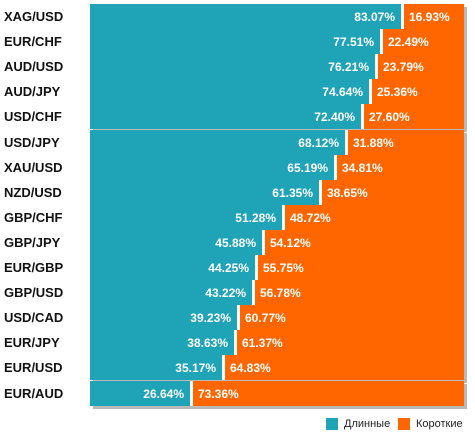 The image size is (475, 437). Describe the element at coordinates (210, 318) in the screenshot. I see `data-label-long: 39.23%` at that location.